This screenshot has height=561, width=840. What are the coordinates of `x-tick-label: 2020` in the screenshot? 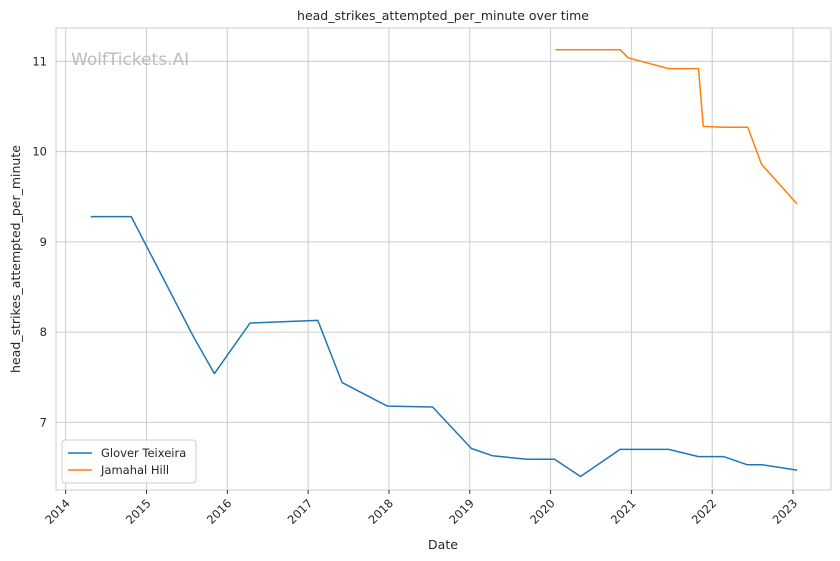 It's located at (542, 511).